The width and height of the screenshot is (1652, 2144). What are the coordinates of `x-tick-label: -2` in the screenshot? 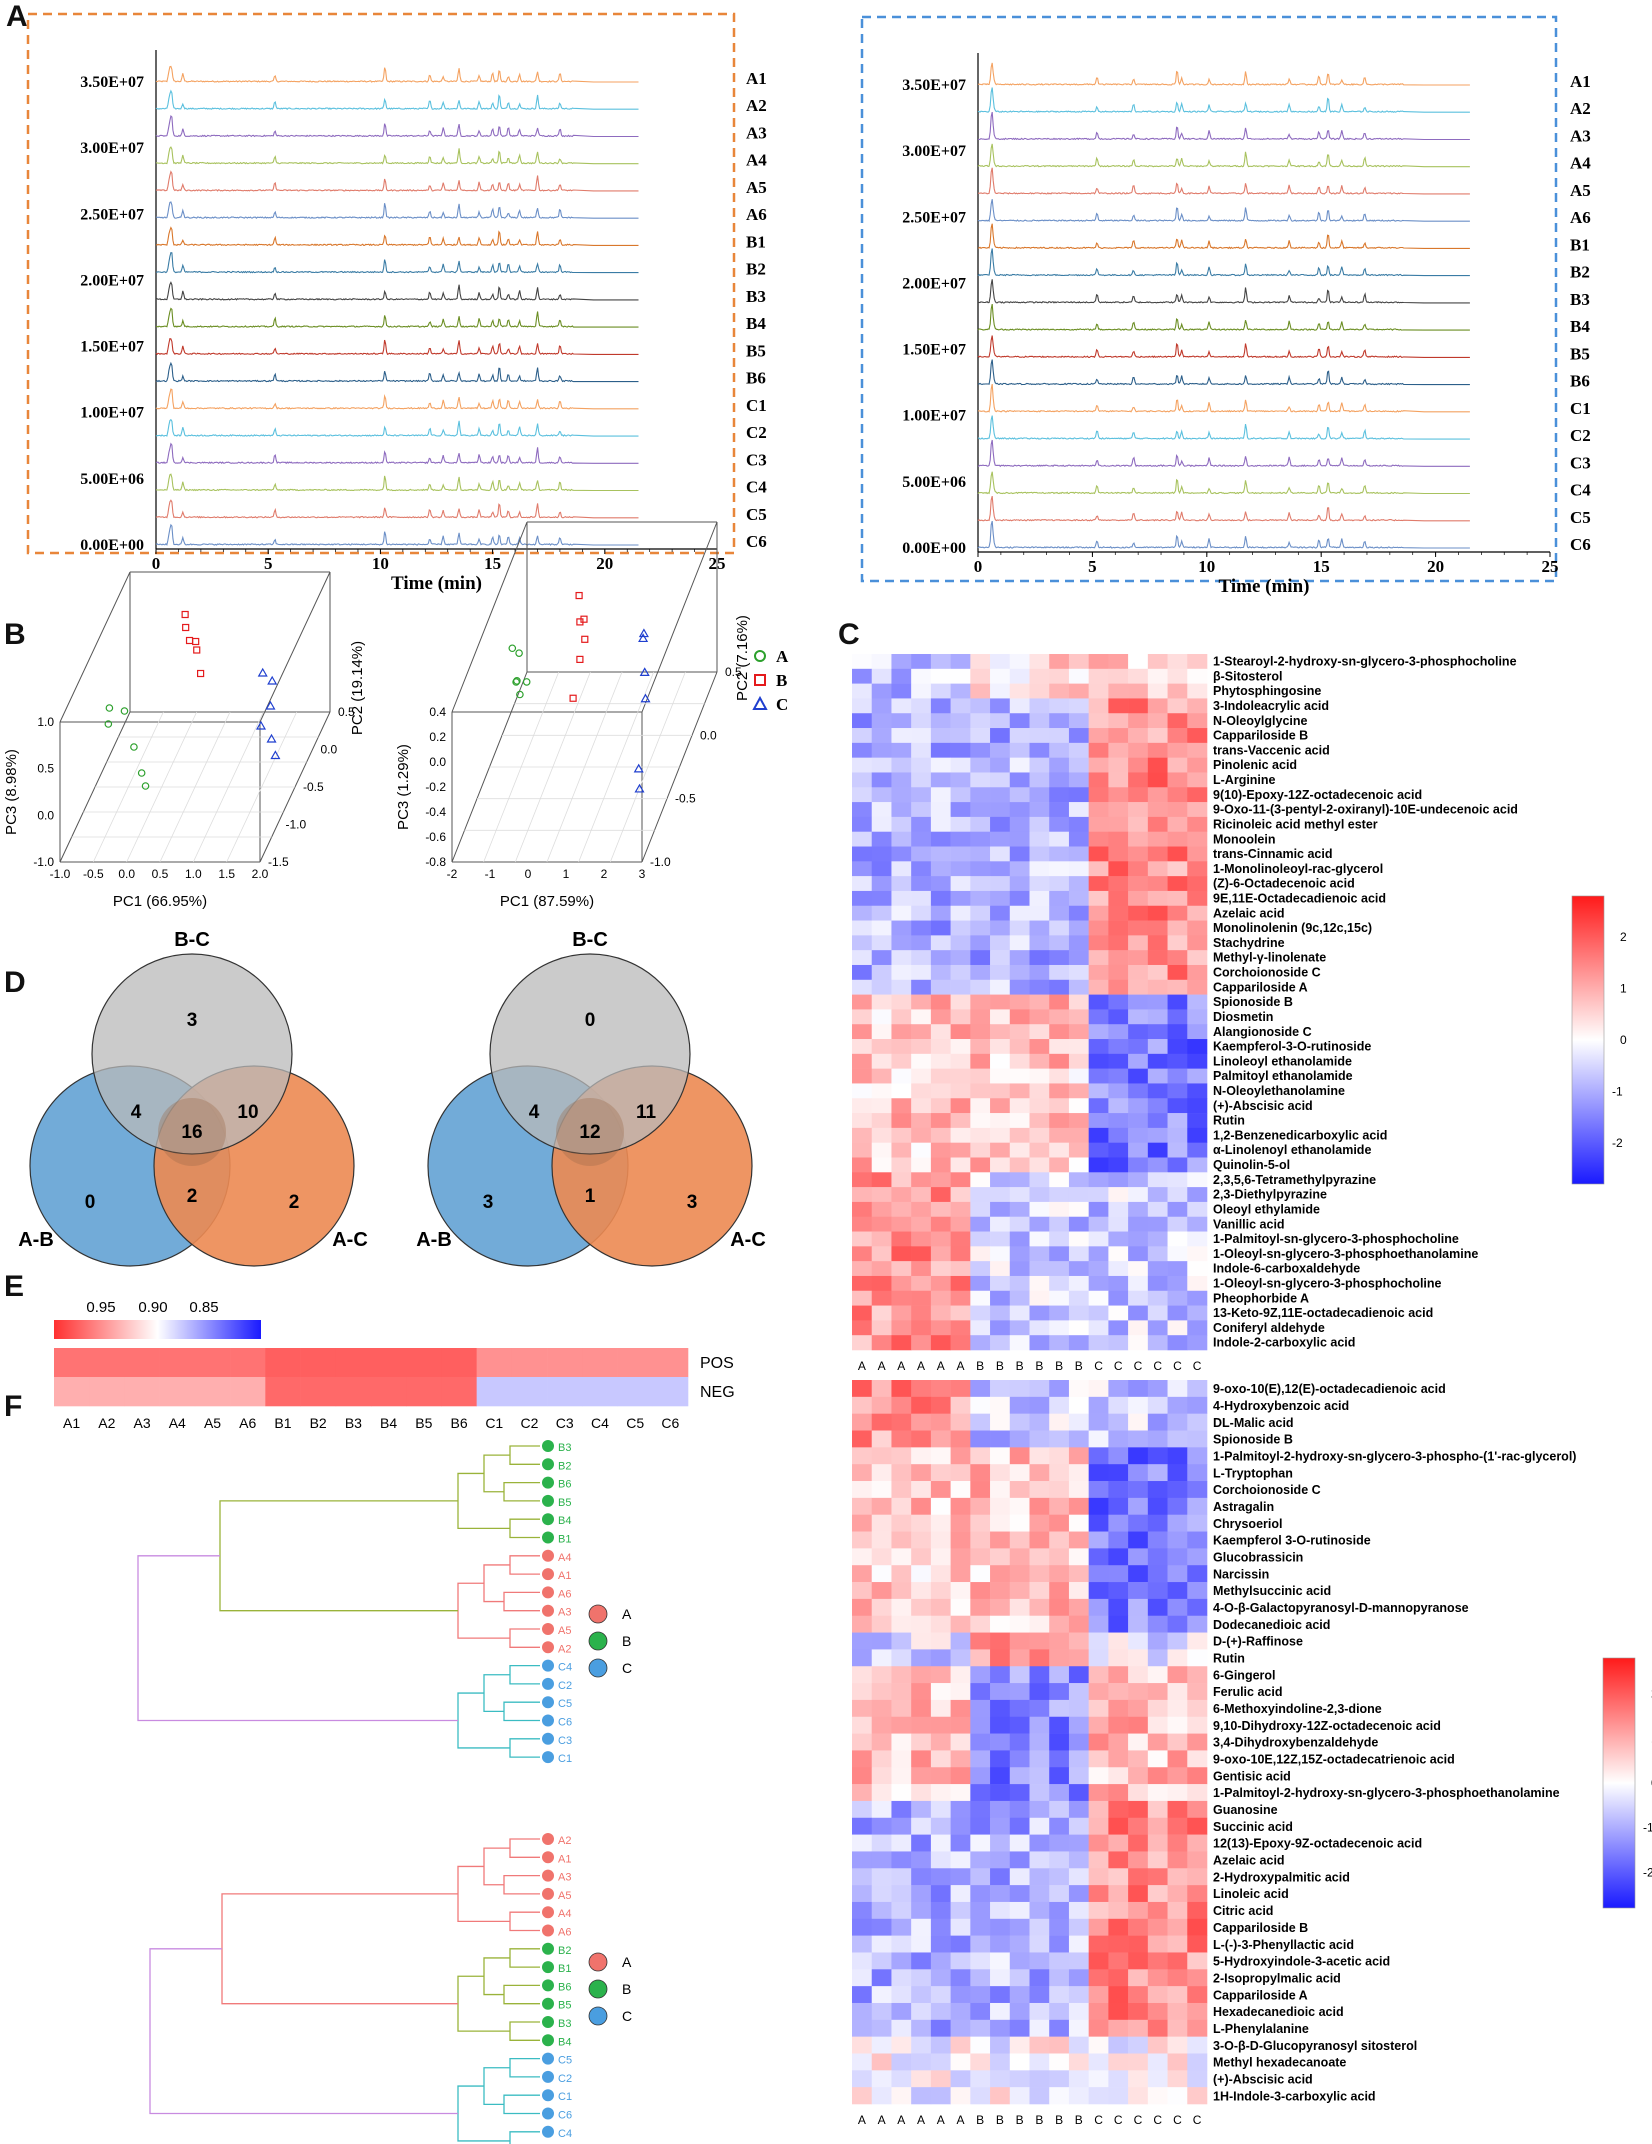 It's located at (452, 874).